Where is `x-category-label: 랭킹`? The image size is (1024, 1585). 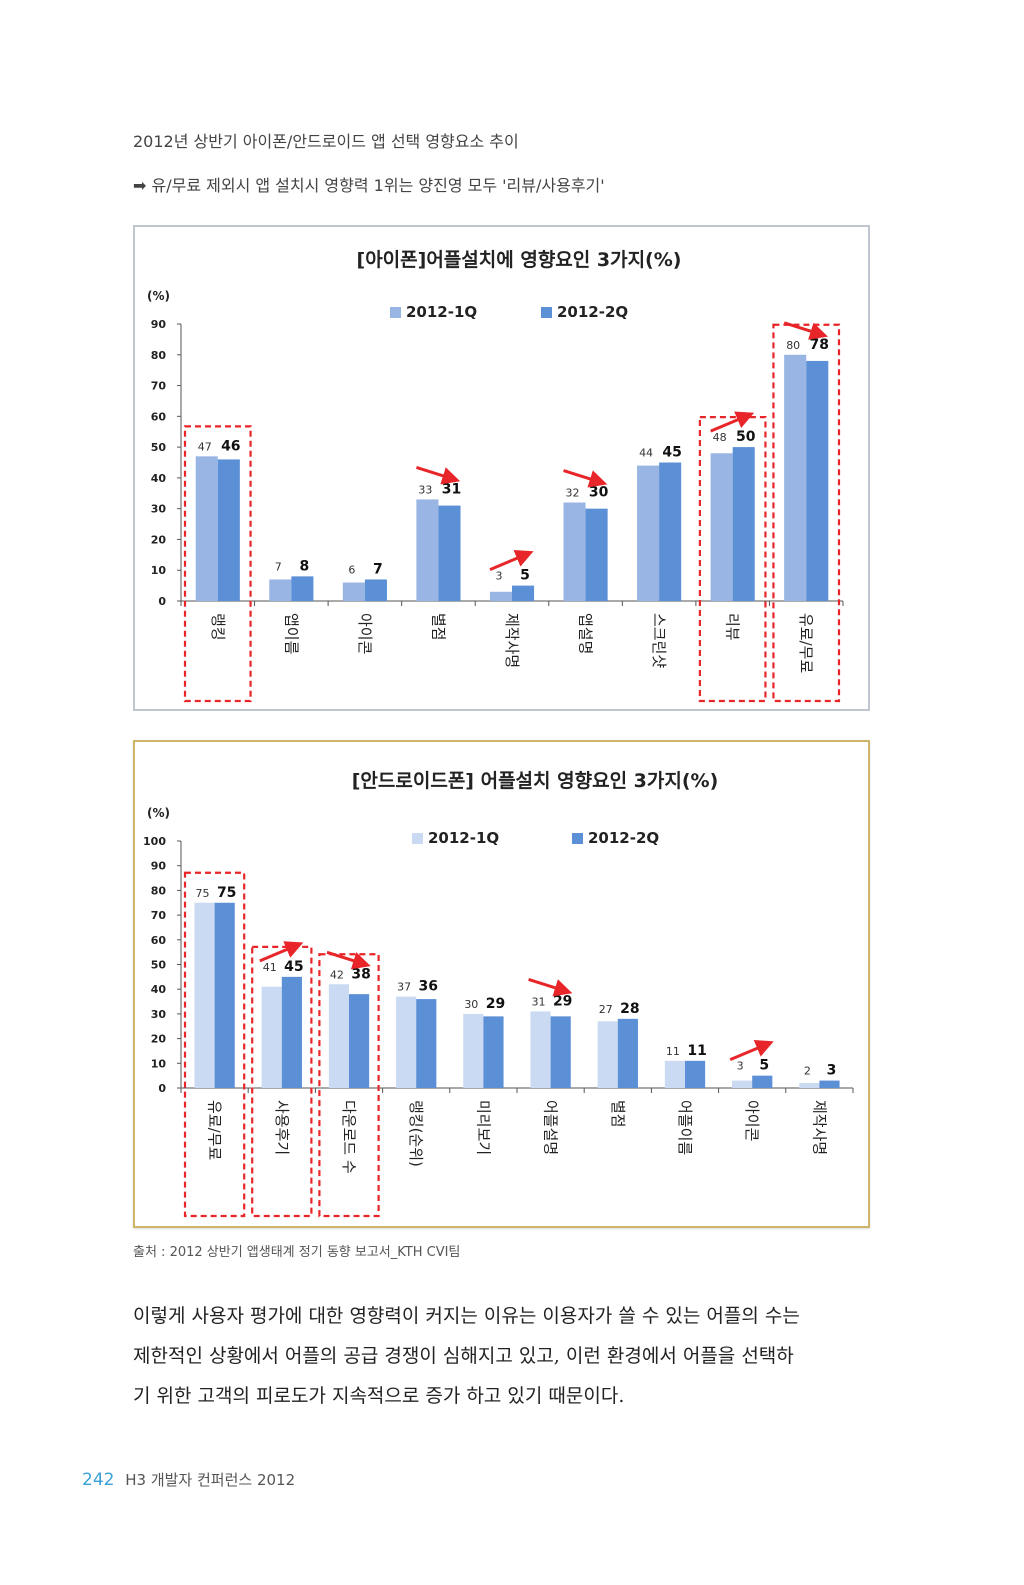
x-category-label: 랭킹 is located at coordinates (218, 627).